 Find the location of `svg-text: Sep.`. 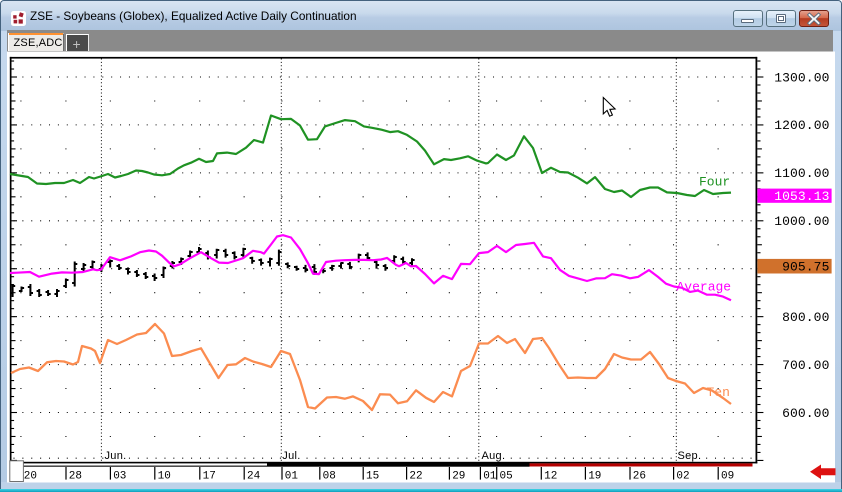

svg-text: Sep. is located at coordinates (690, 456).